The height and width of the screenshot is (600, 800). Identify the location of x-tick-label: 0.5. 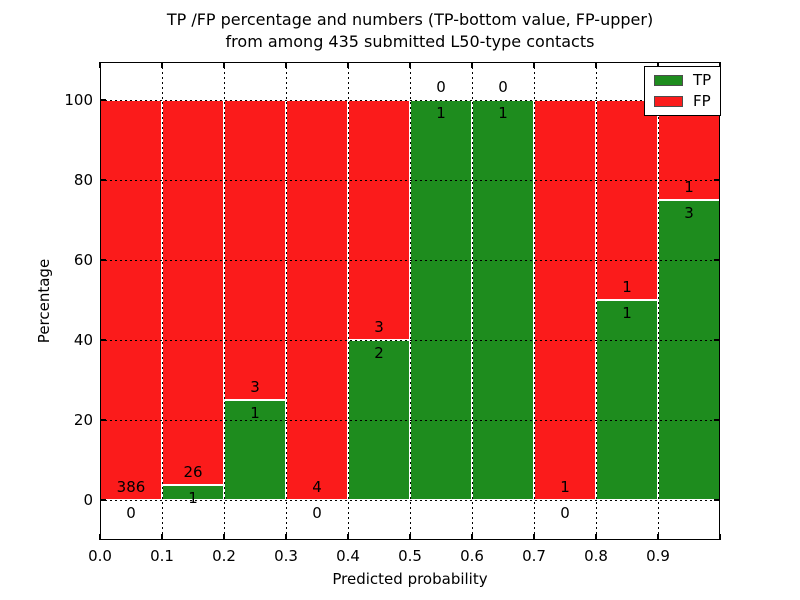
(410, 556).